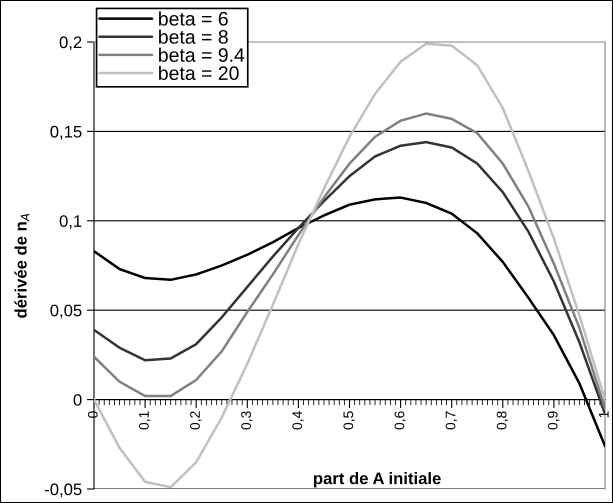 The height and width of the screenshot is (503, 613). What do you see at coordinates (22, 266) in the screenshot?
I see `y-axis-title: dérivée de n$_{A}$` at bounding box center [22, 266].